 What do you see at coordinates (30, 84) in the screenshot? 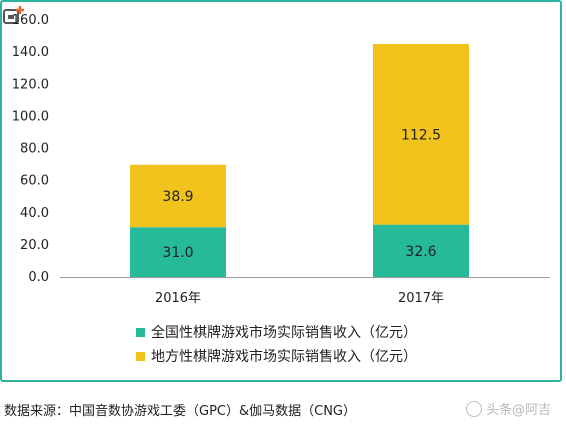
I see `y-tick-label: 120.0` at bounding box center [30, 84].